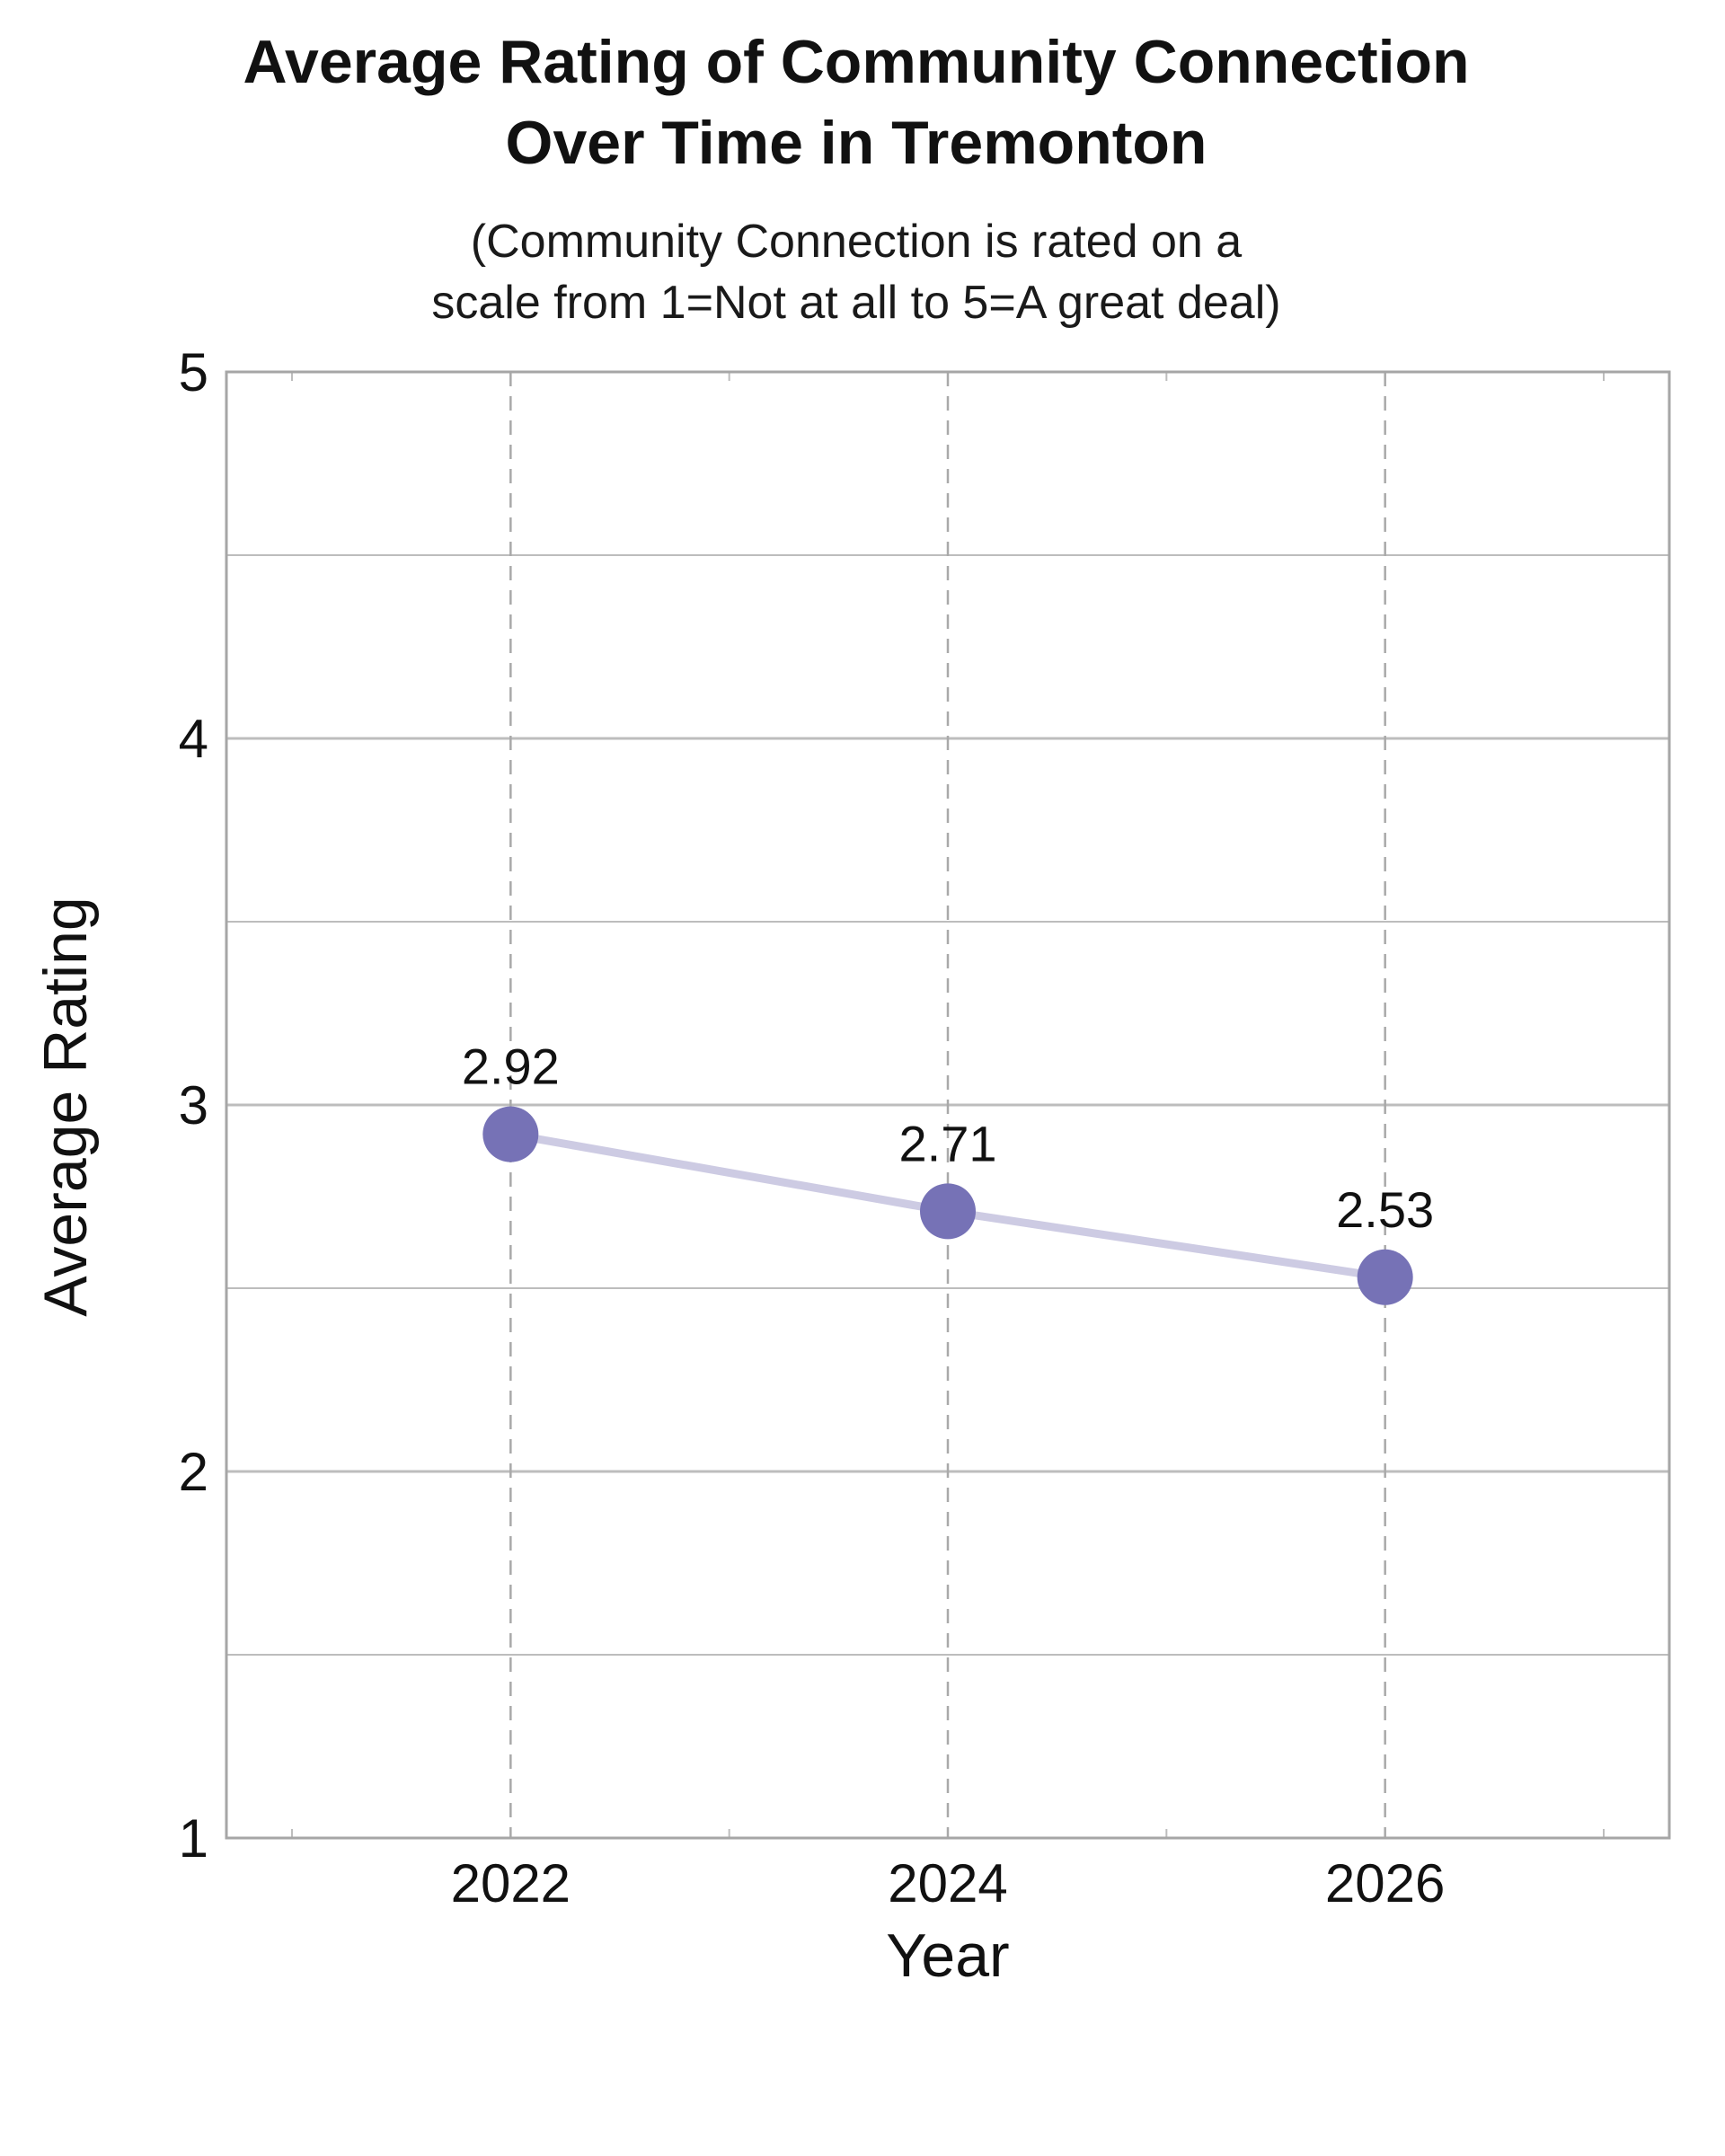  Describe the element at coordinates (856, 62) in the screenshot. I see `chart-title-line-1: Average Rating of Community Connection` at that location.